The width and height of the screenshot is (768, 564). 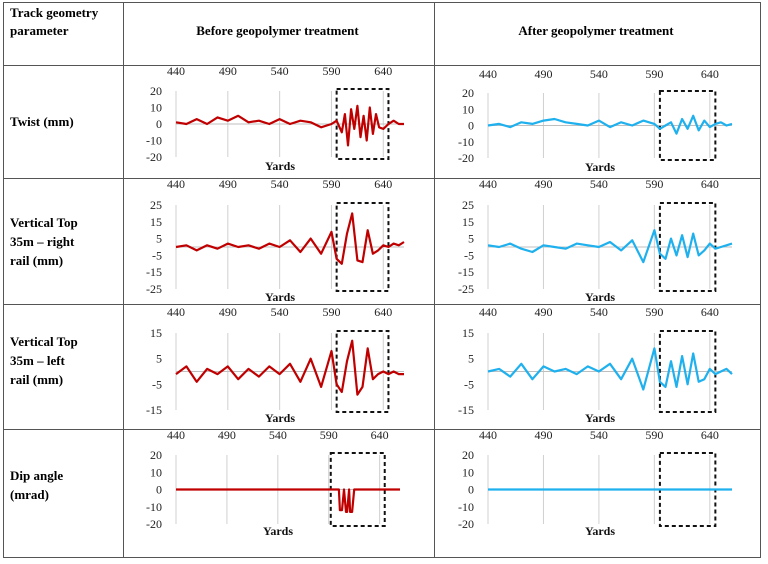 I want to click on row-label-line: 35m – left, so click(x=37, y=360).